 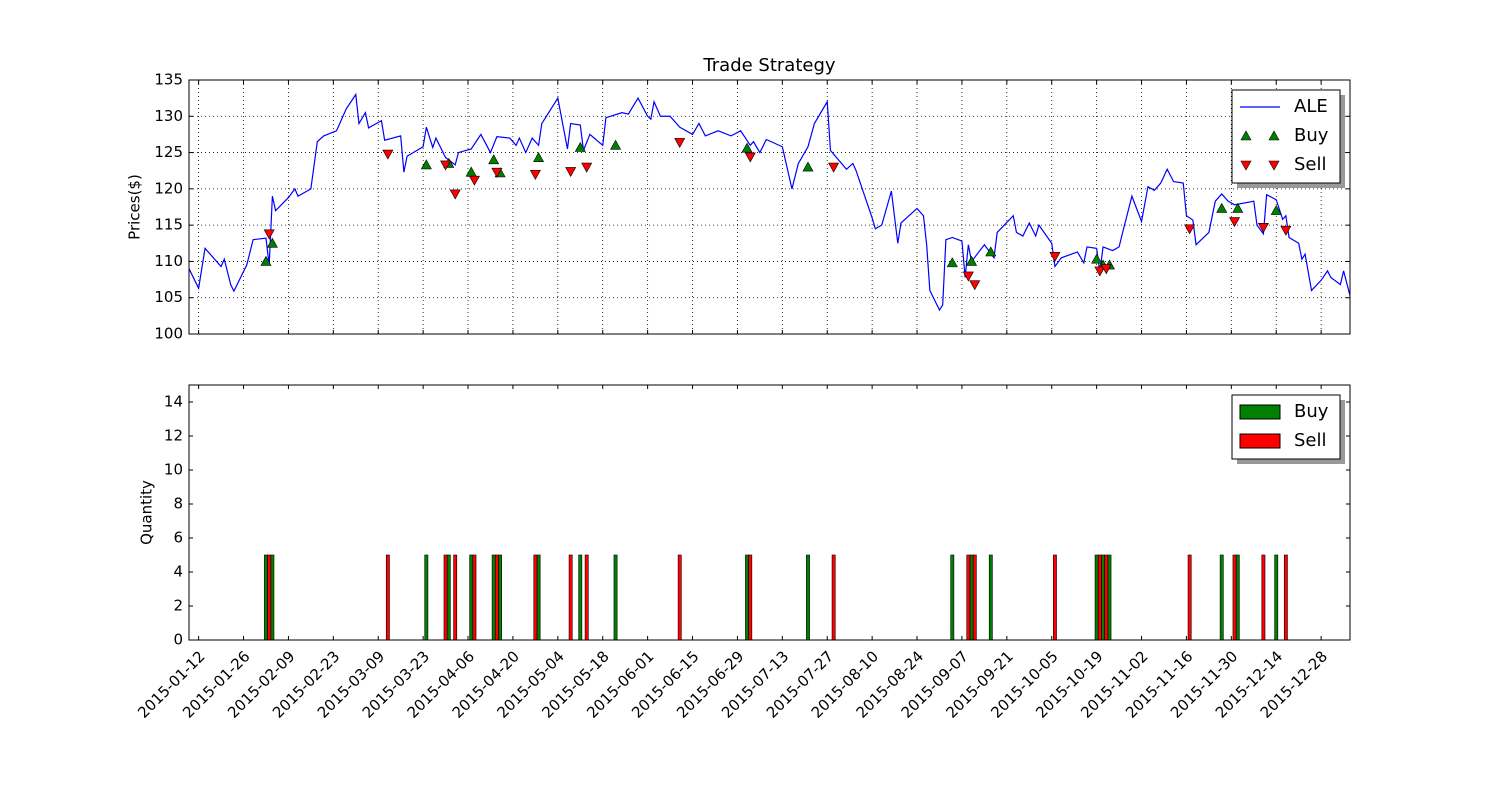 What do you see at coordinates (178, 572) in the screenshot?
I see `y-tick-label: 4` at bounding box center [178, 572].